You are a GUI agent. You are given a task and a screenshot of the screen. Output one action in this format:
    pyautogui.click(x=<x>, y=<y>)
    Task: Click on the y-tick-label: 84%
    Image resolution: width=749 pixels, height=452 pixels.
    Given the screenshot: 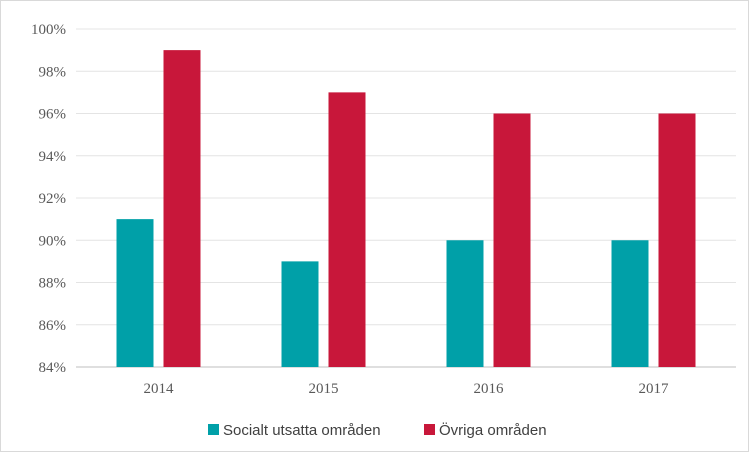 What is the action you would take?
    pyautogui.click(x=53, y=368)
    